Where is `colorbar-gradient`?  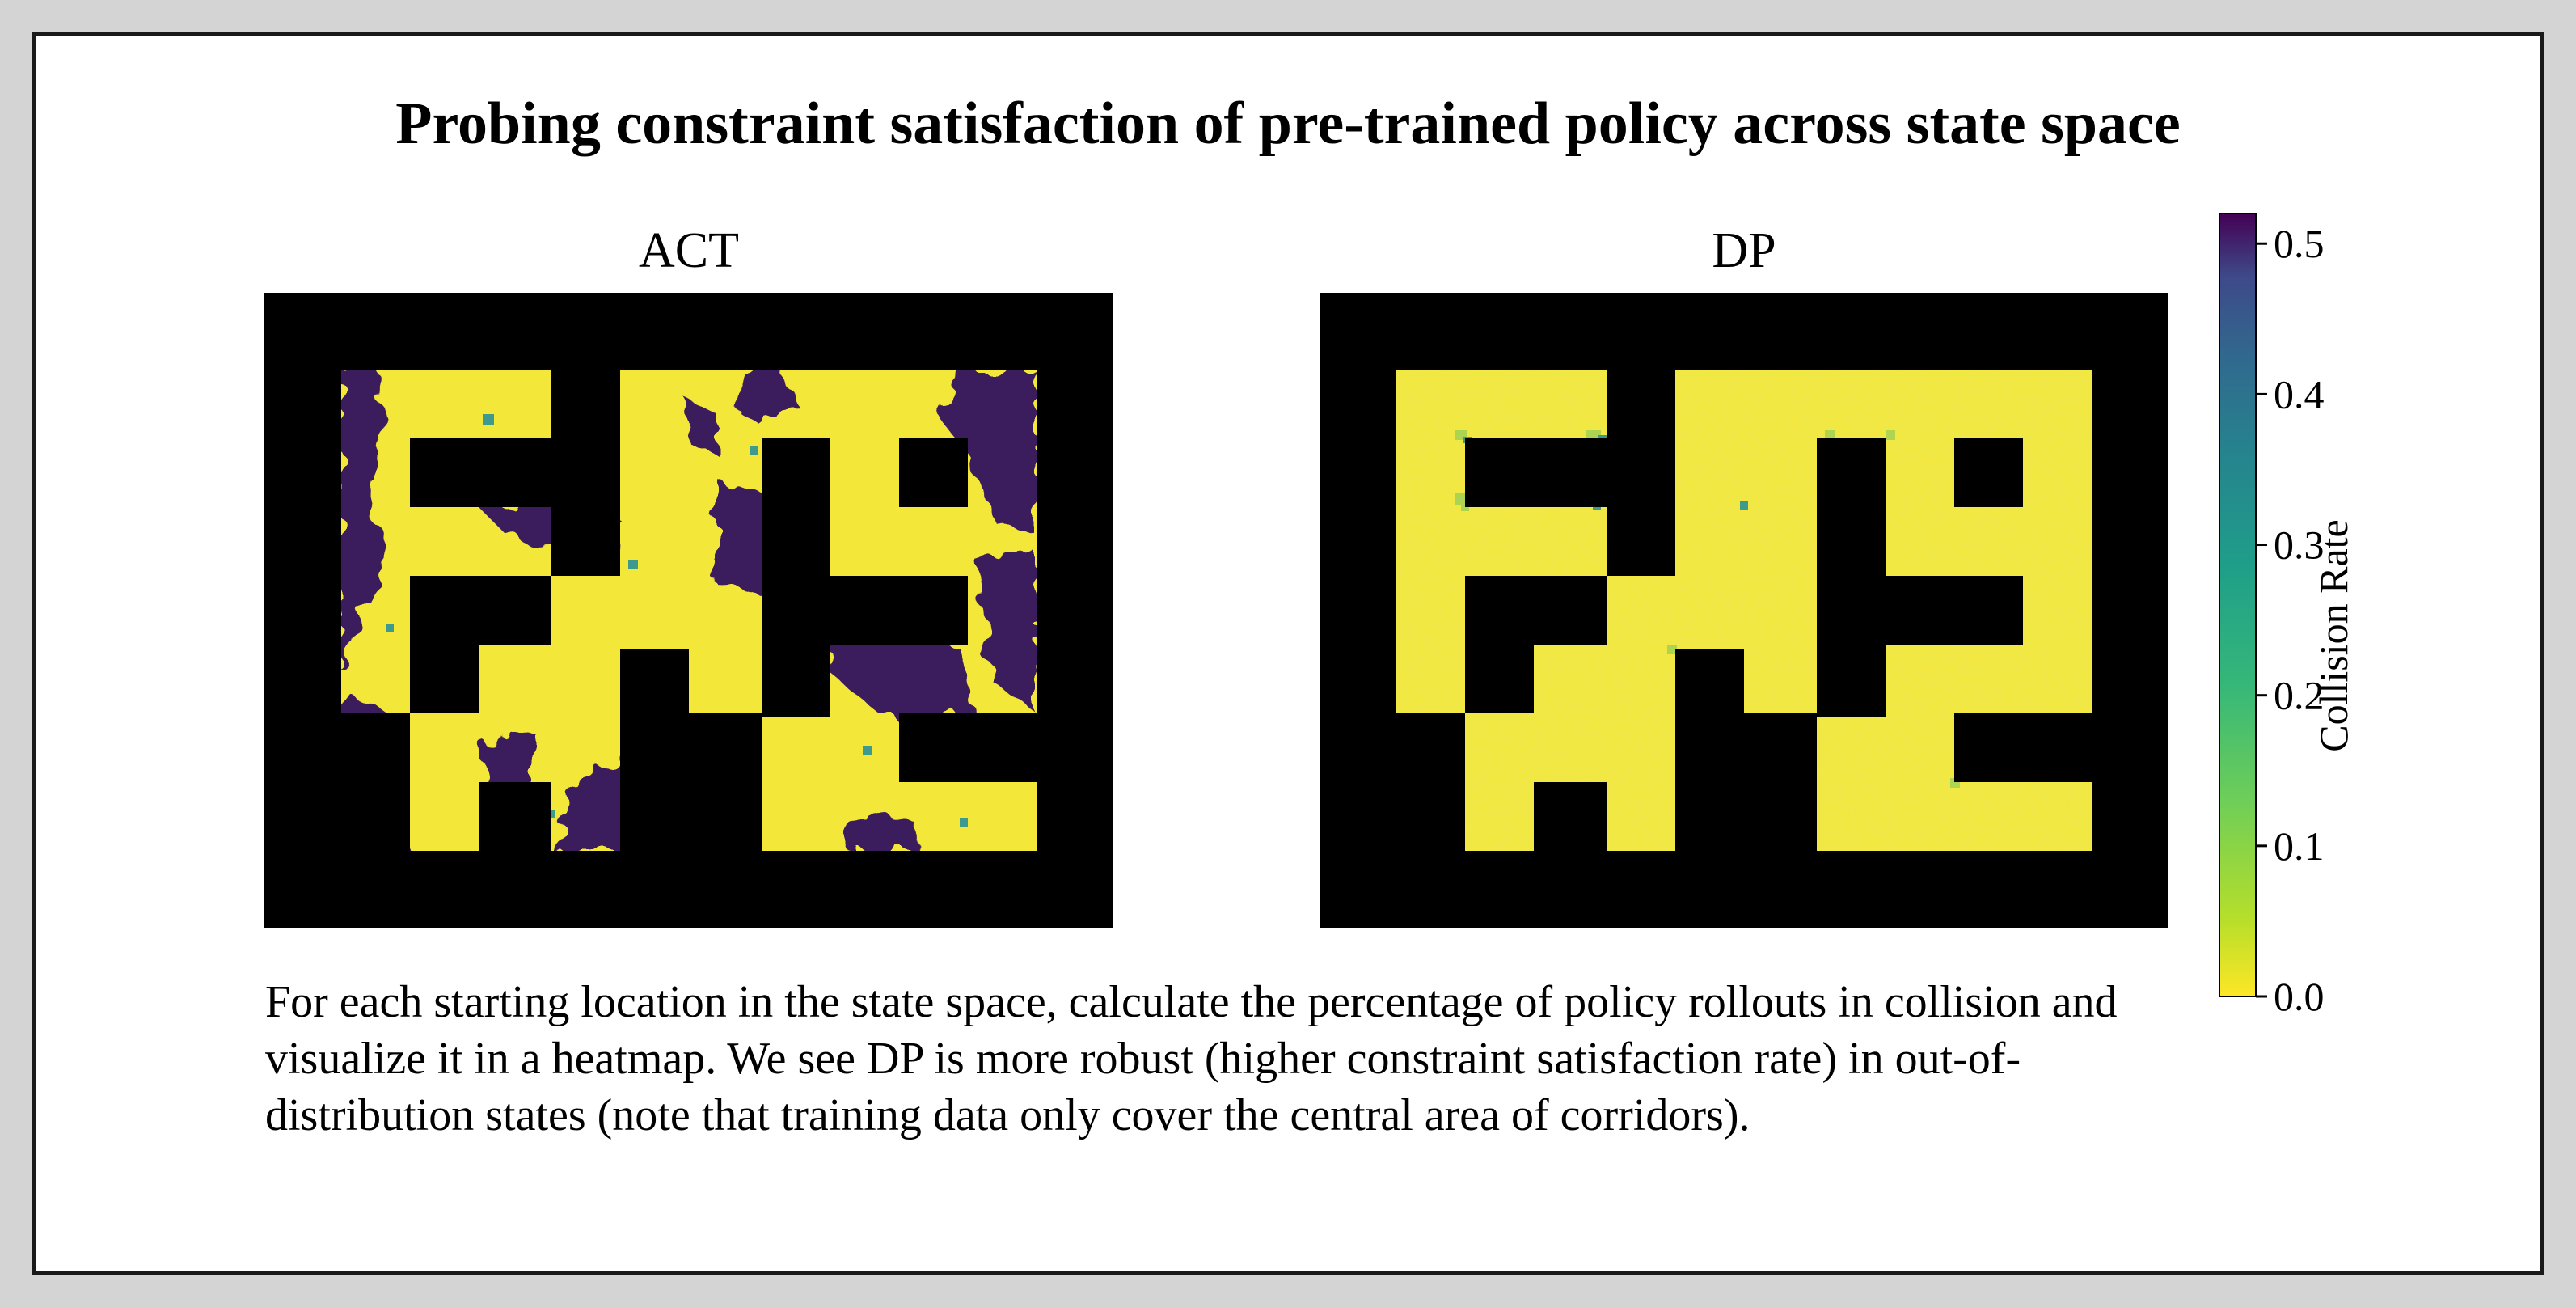 colorbar-gradient is located at coordinates (2238, 605).